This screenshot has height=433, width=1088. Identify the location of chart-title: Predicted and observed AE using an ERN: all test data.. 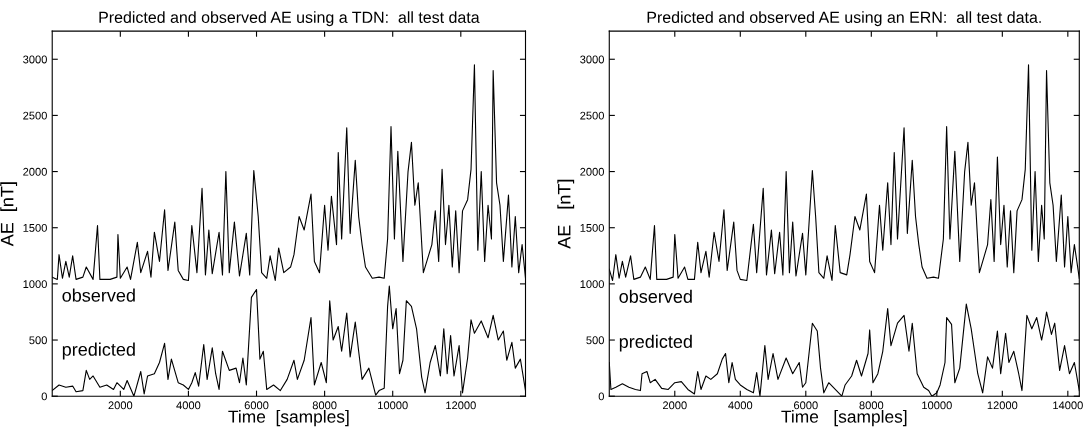
(844, 19).